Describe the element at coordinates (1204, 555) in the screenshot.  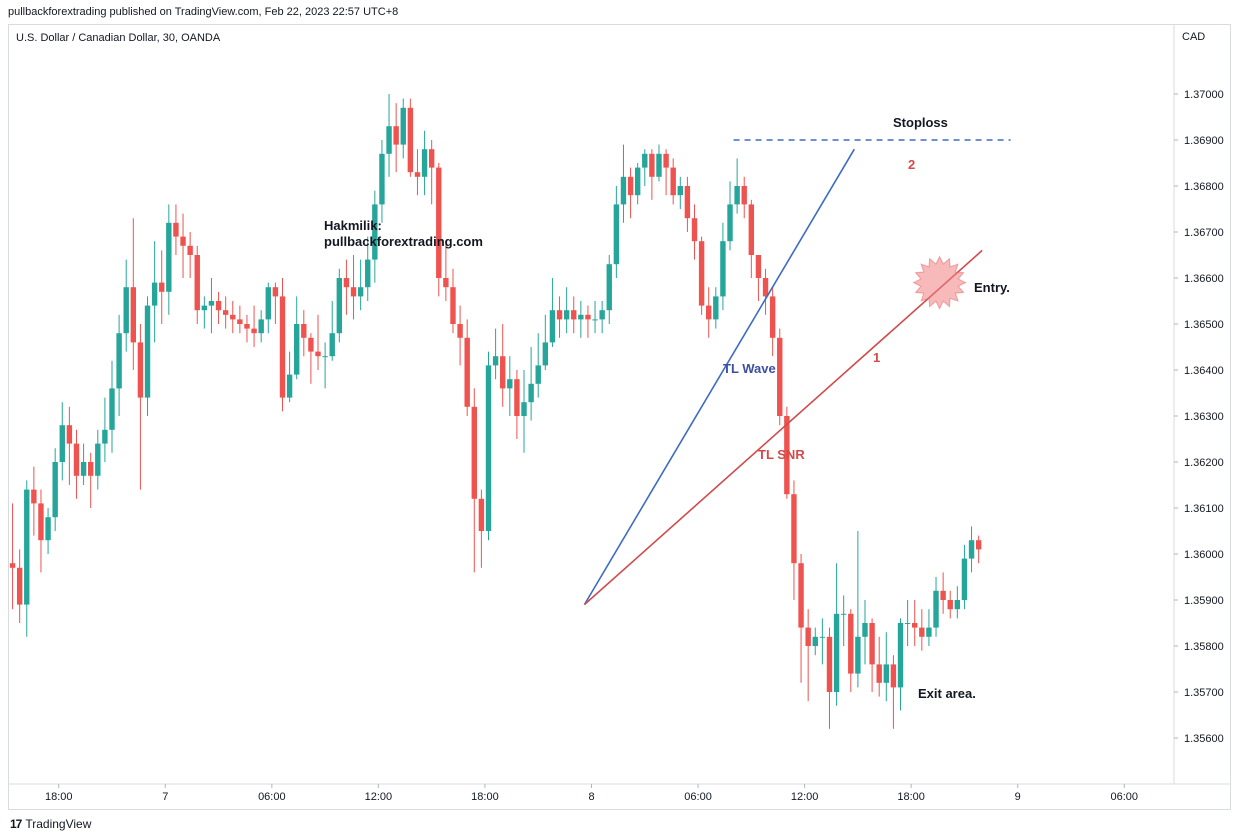
I see `price-tick-label: 1.36000` at that location.